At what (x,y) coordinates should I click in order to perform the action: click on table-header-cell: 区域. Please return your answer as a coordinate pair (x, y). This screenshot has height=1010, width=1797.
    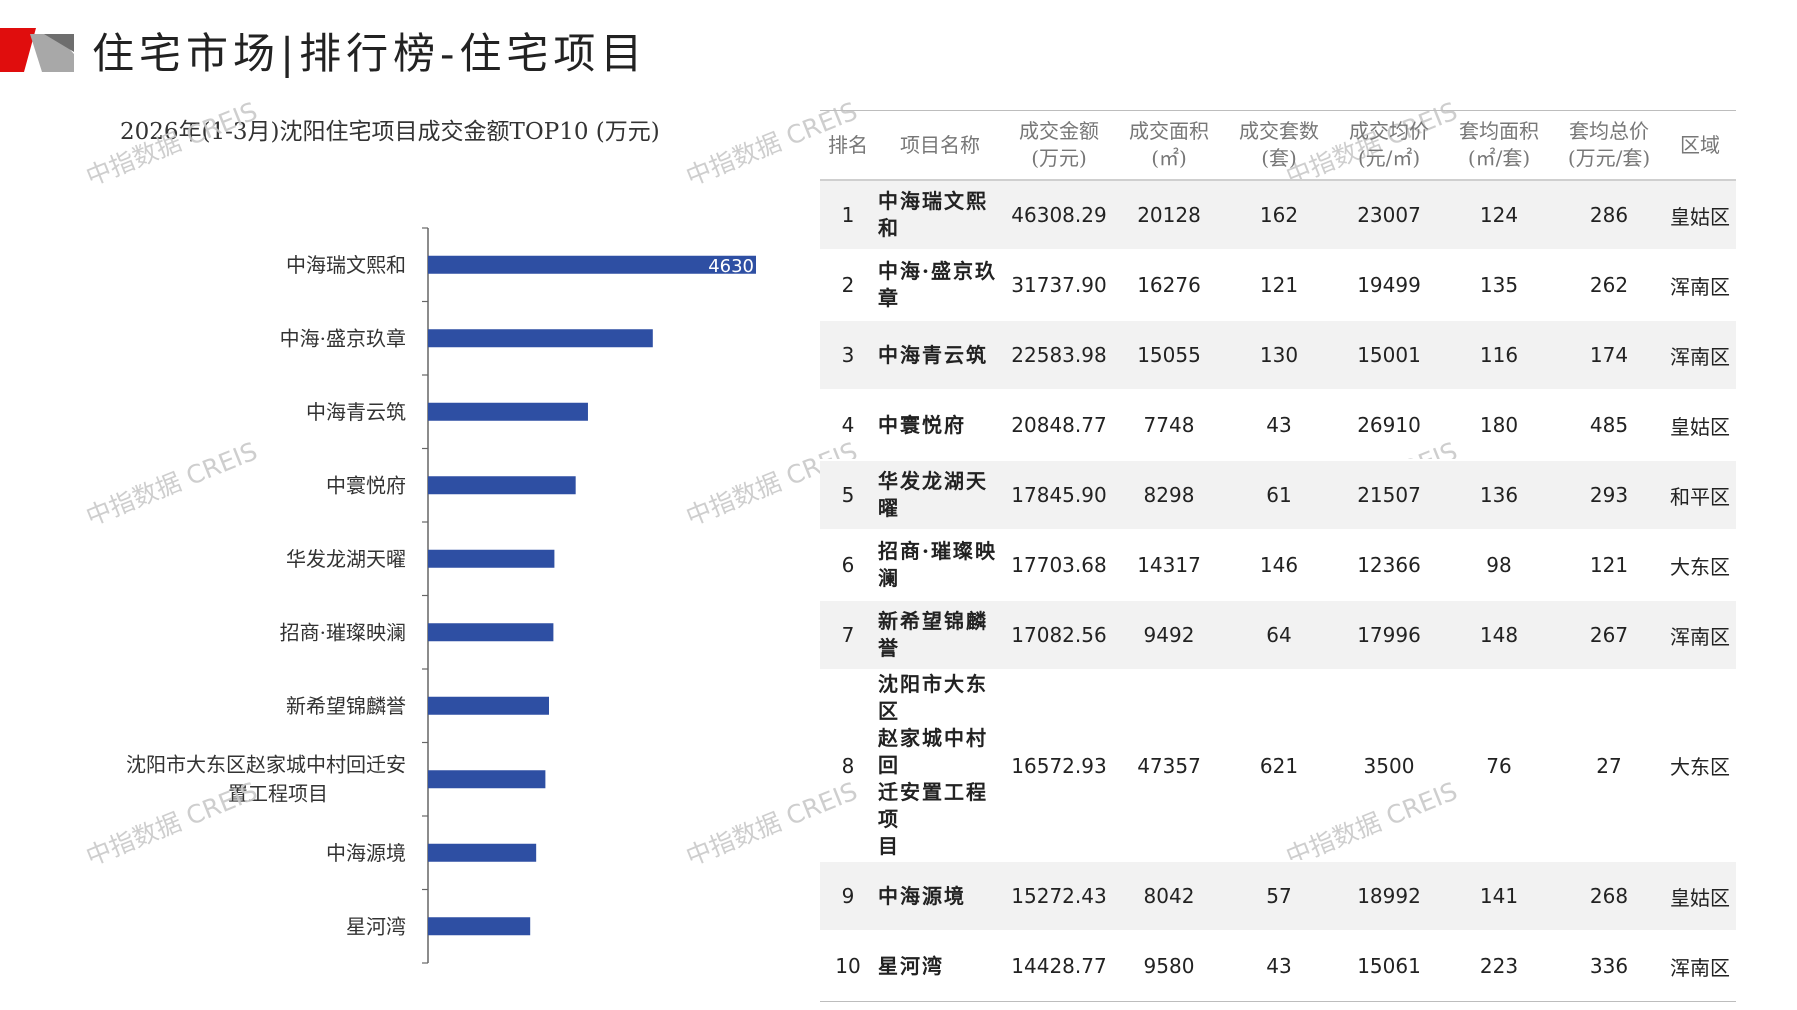
    Looking at the image, I should click on (1700, 145).